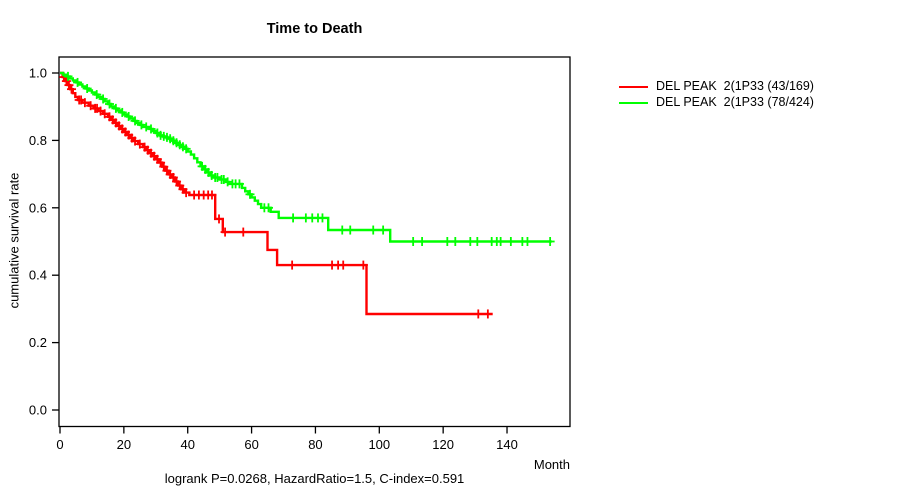  Describe the element at coordinates (38, 73) in the screenshot. I see `y-axis-tick-label: 1.0` at that location.